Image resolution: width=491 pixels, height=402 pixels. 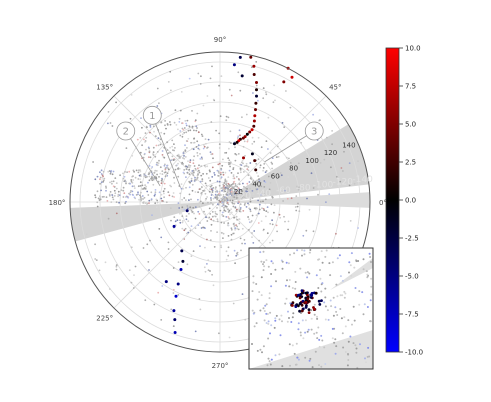 I want to click on colorbar-tick-label: 0.0, so click(x=410, y=201).